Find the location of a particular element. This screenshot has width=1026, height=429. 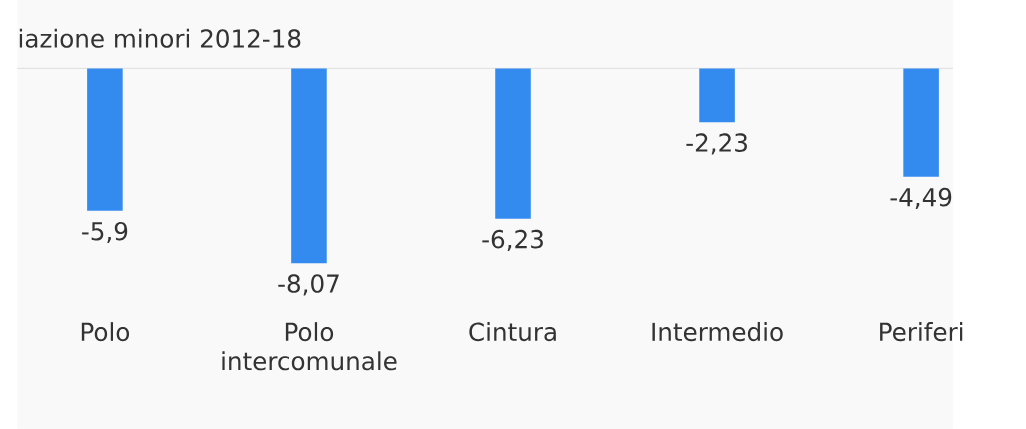

x-tick-label: Intermedio is located at coordinates (717, 332).